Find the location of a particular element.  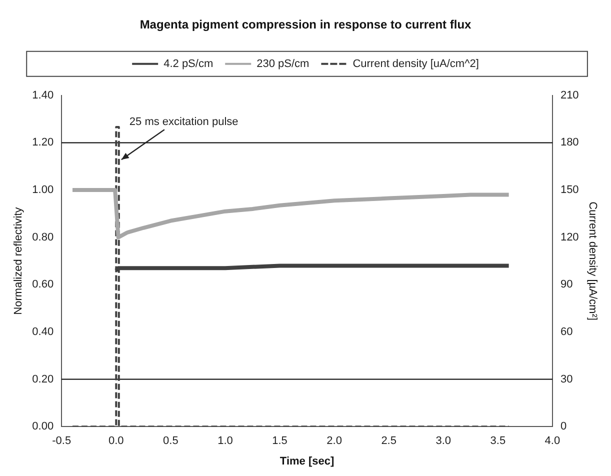

y2-tick-label: 120 is located at coordinates (569, 237).